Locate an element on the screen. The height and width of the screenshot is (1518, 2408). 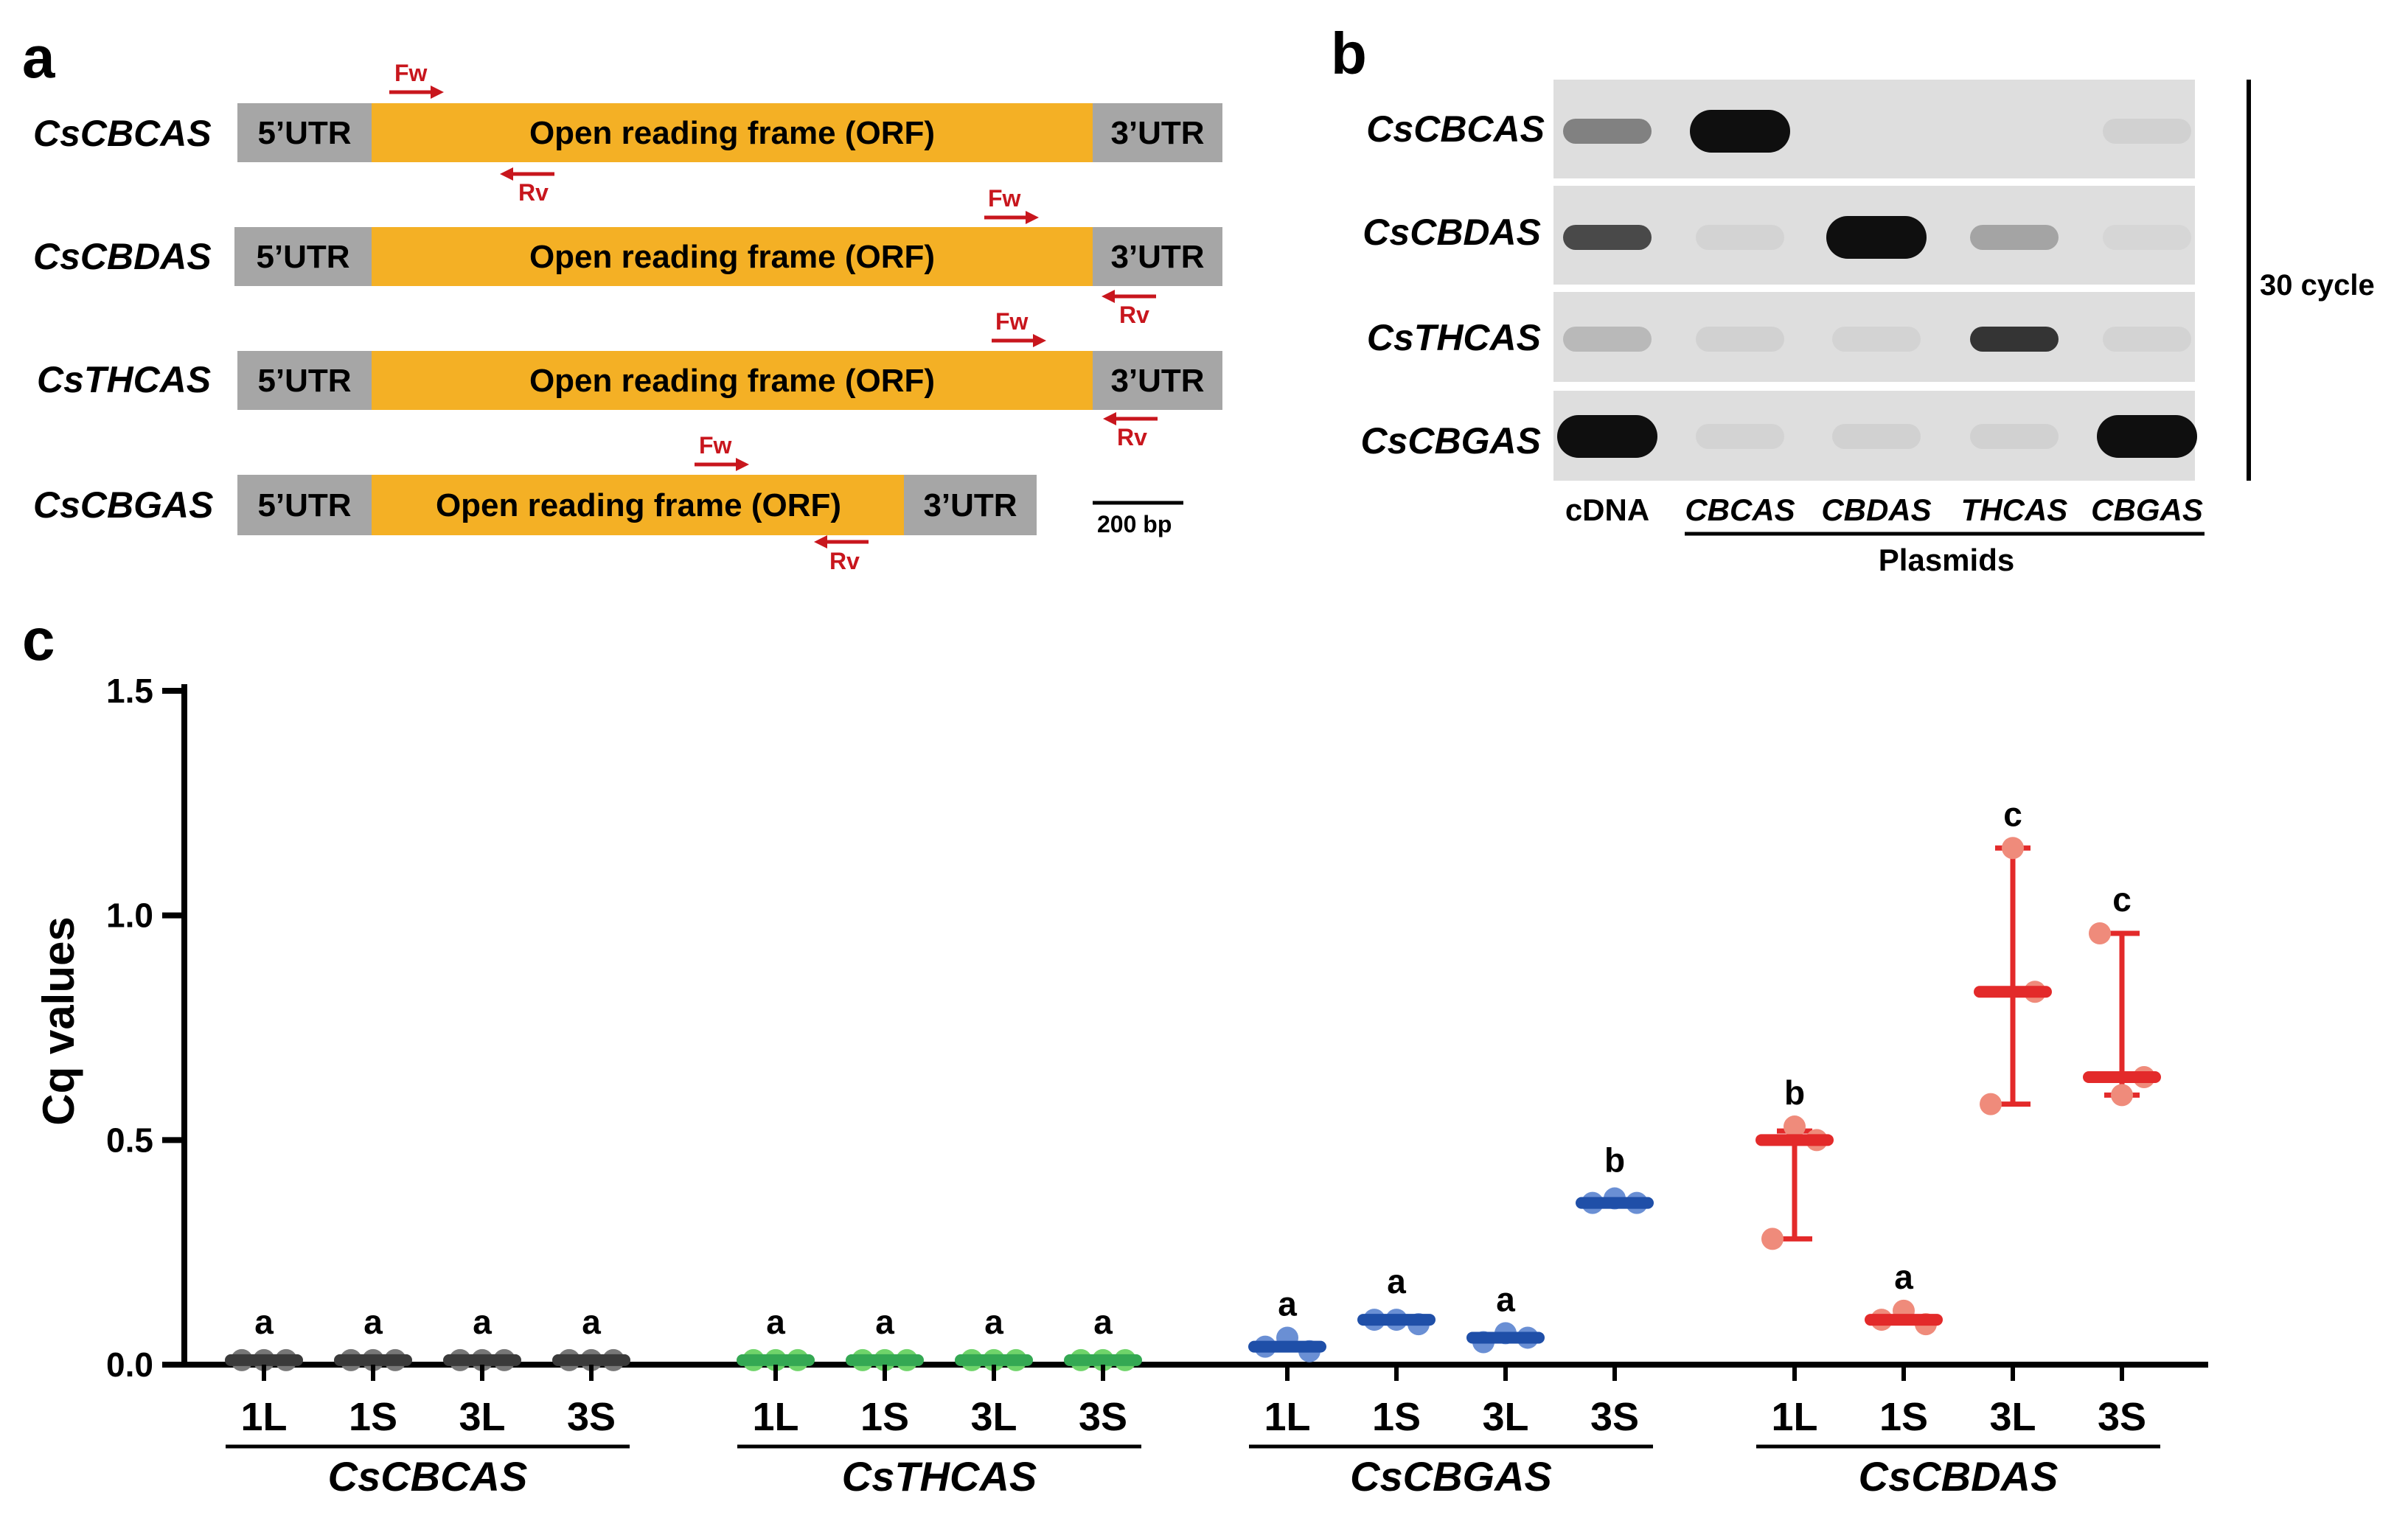
gel-strip-csthcas is located at coordinates (1874, 337).